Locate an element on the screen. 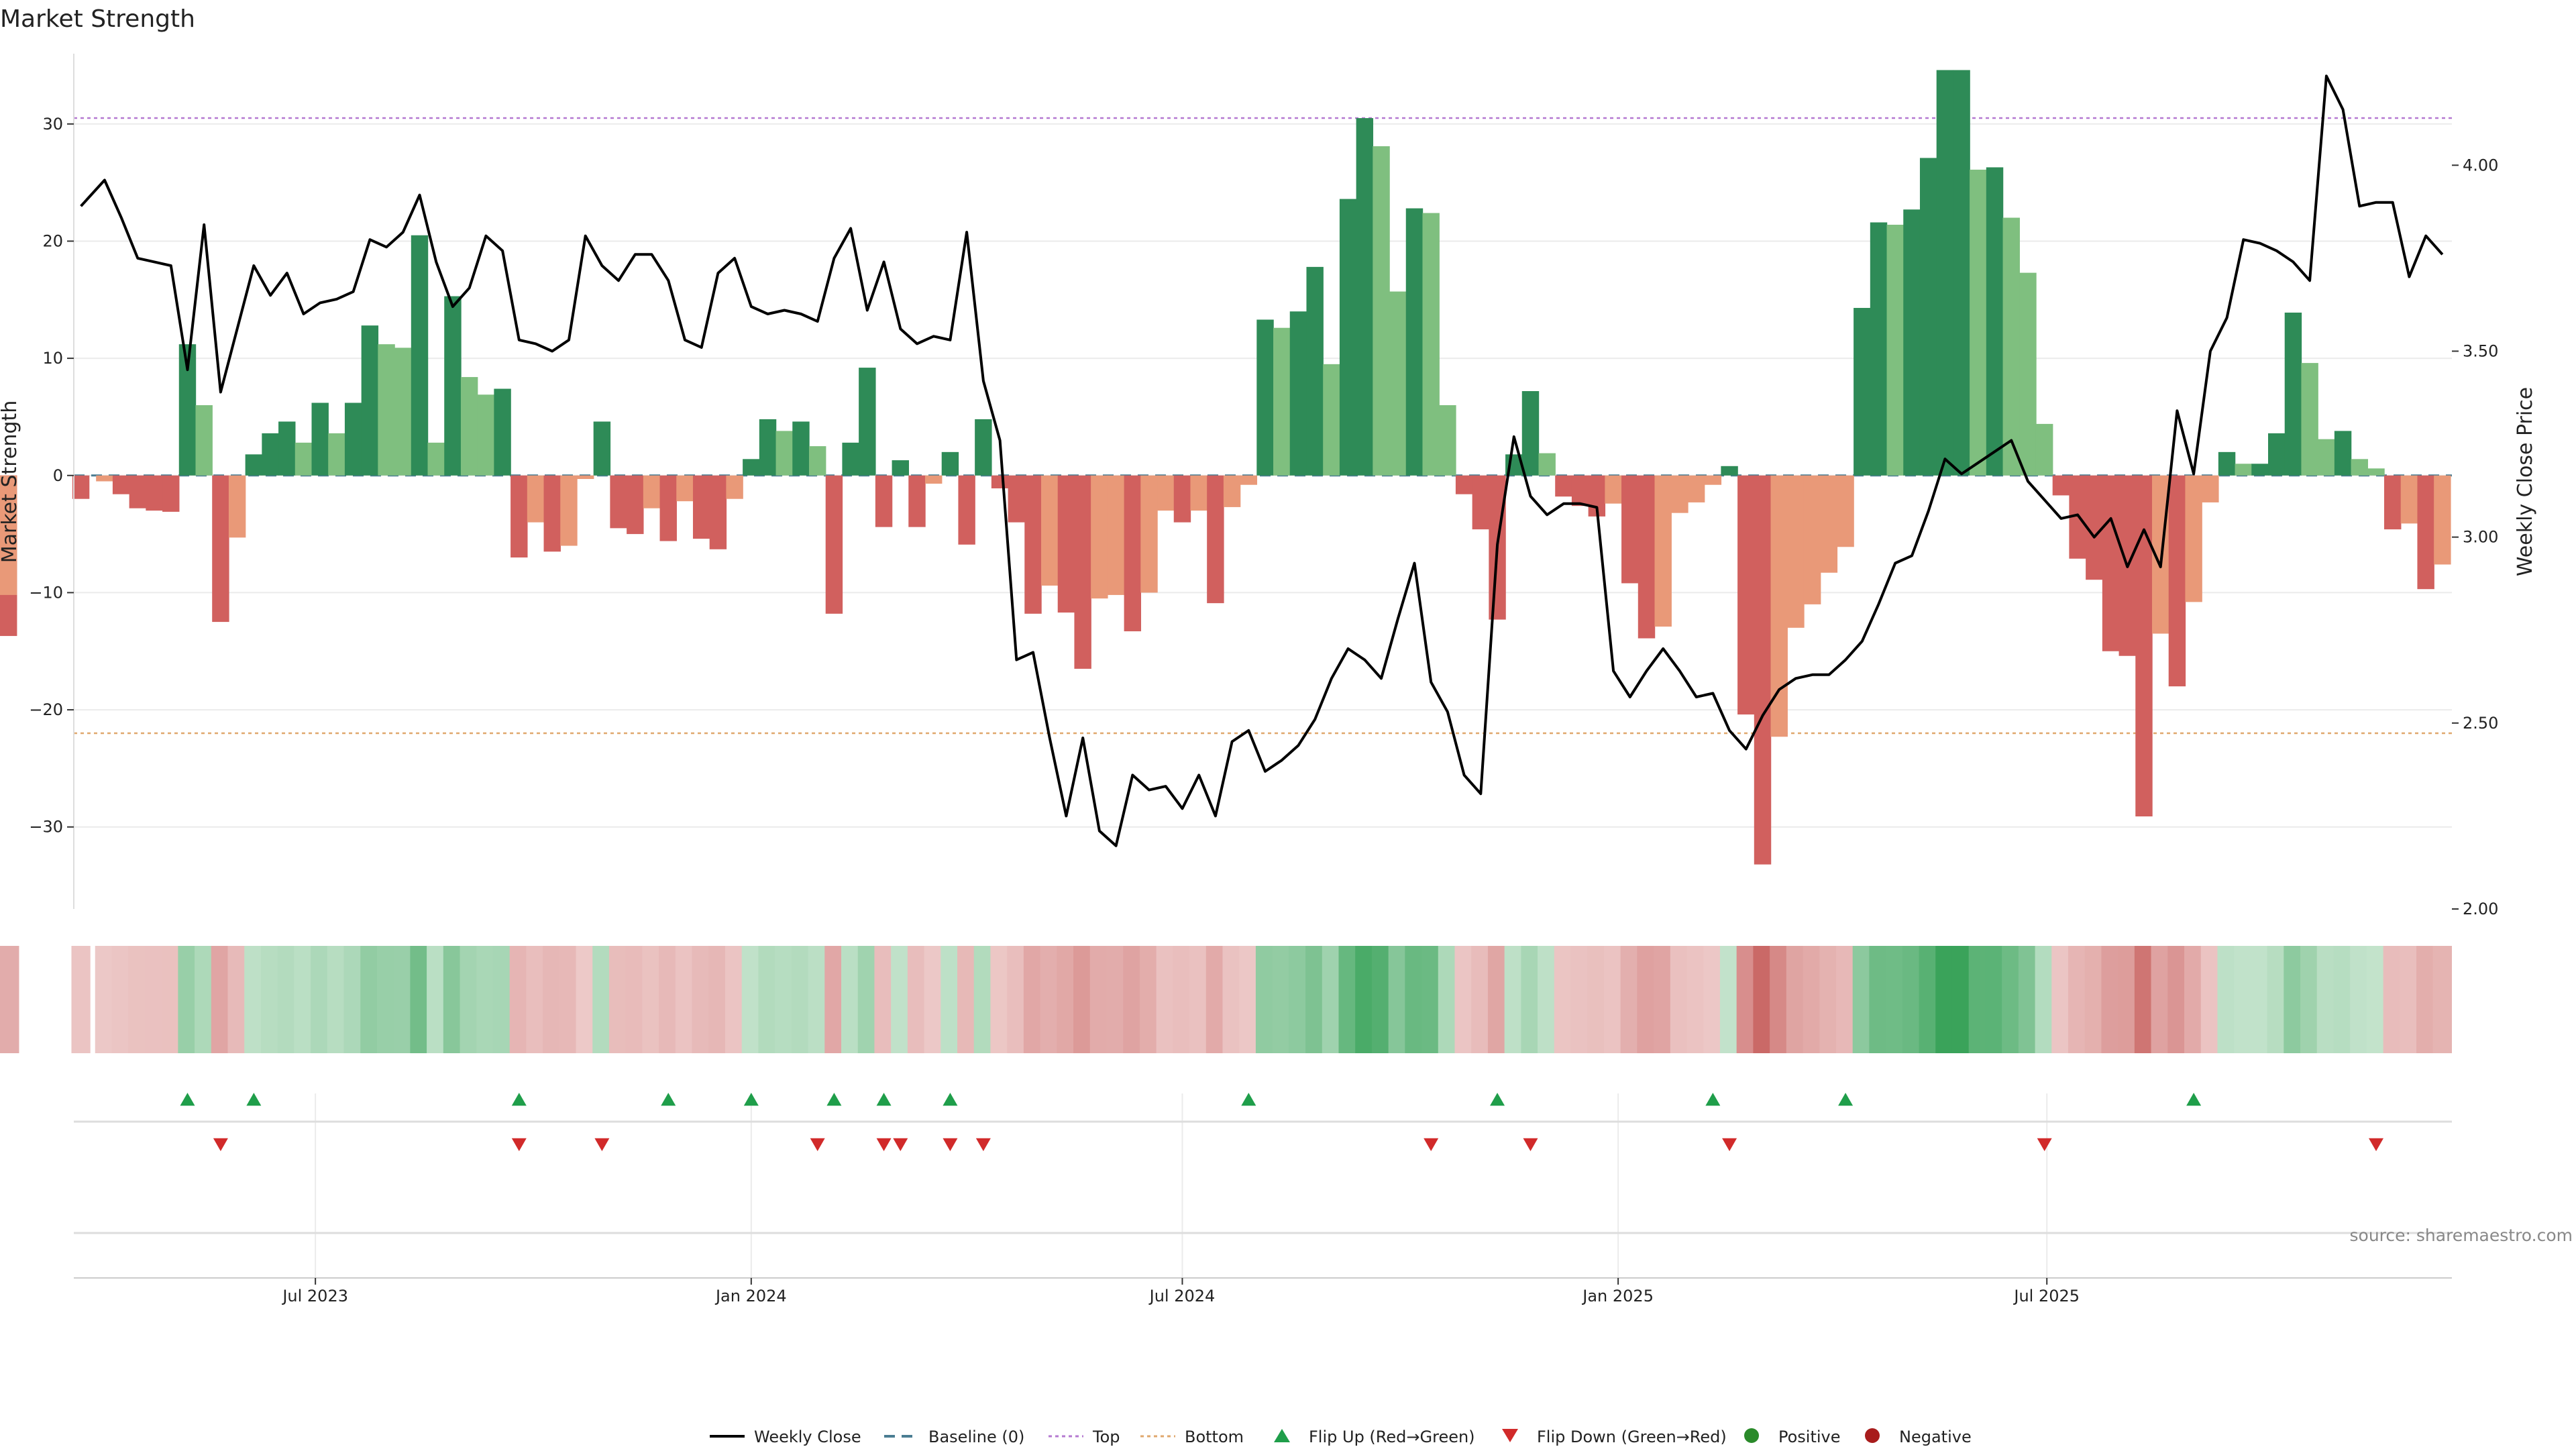  y2-tick-label: 2.50 is located at coordinates (2480, 723).